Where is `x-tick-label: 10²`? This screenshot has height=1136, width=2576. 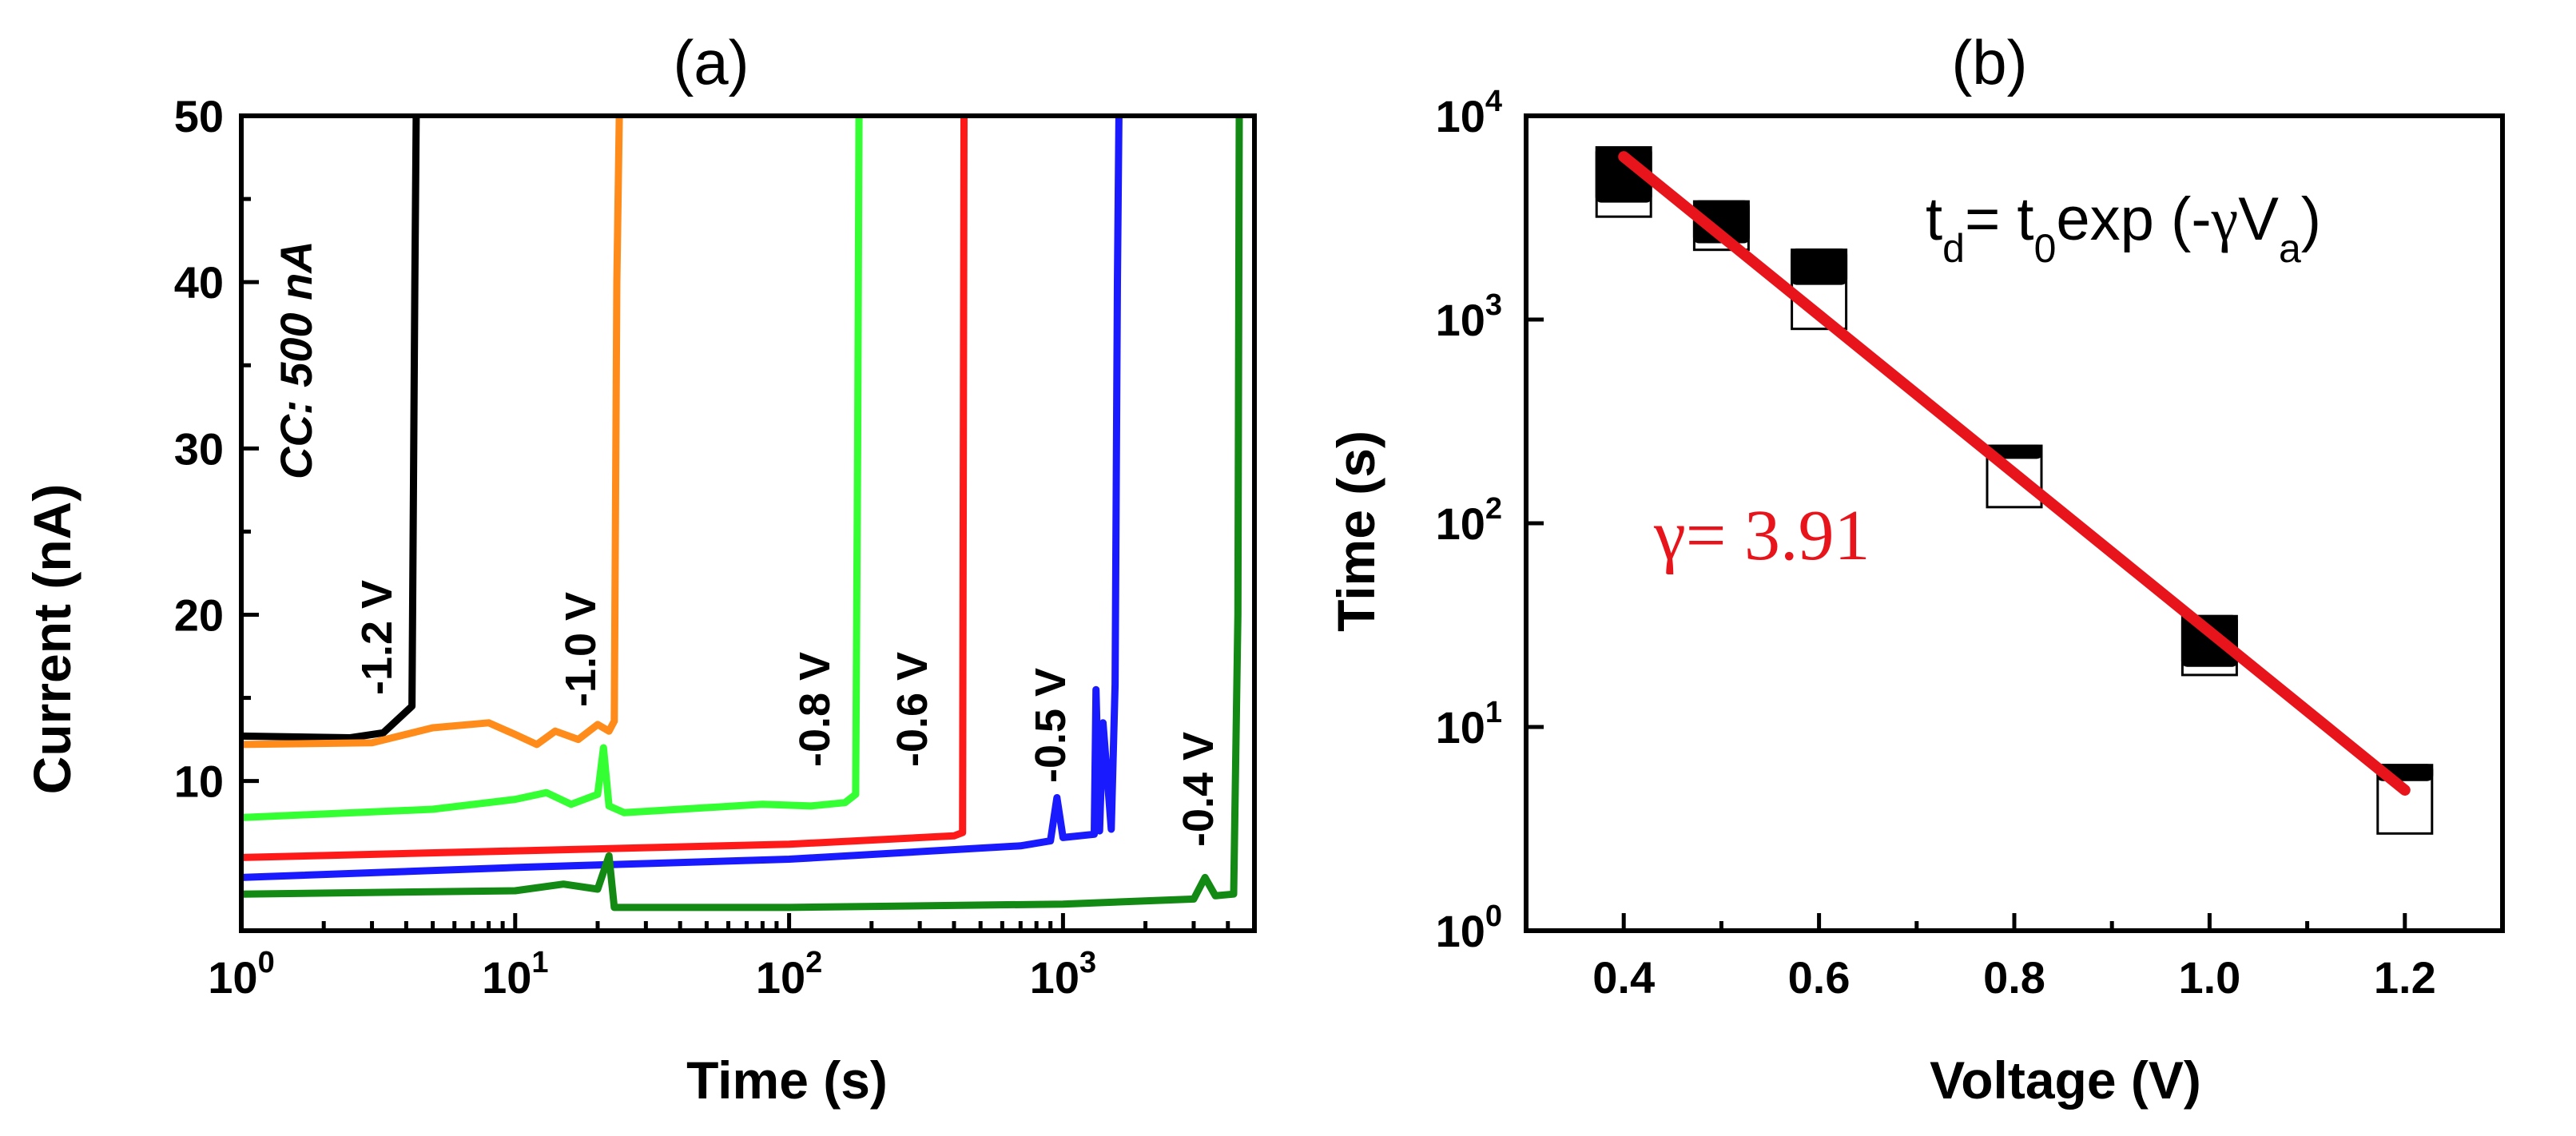
x-tick-label: 10² is located at coordinates (789, 974).